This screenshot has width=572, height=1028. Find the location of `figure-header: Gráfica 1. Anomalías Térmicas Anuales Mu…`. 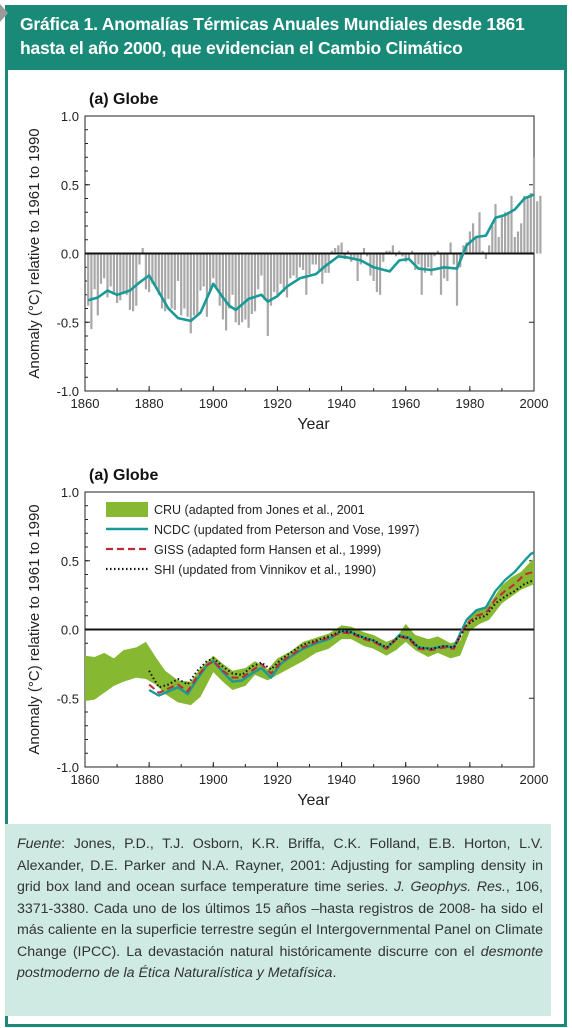

figure-header: Gráfica 1. Anomalías Térmicas Anuales Mu… is located at coordinates (286, 39).